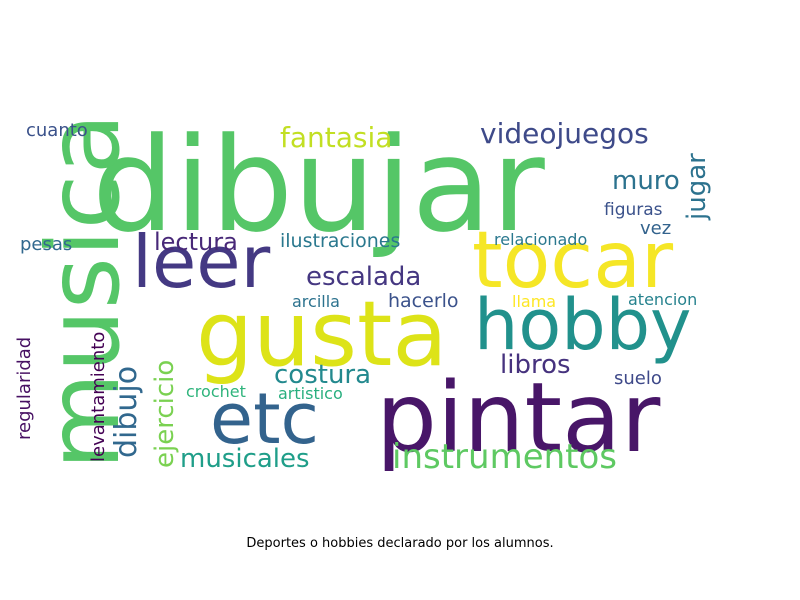  Describe the element at coordinates (323, 375) in the screenshot. I see `cloud-word-costura: costura` at that location.